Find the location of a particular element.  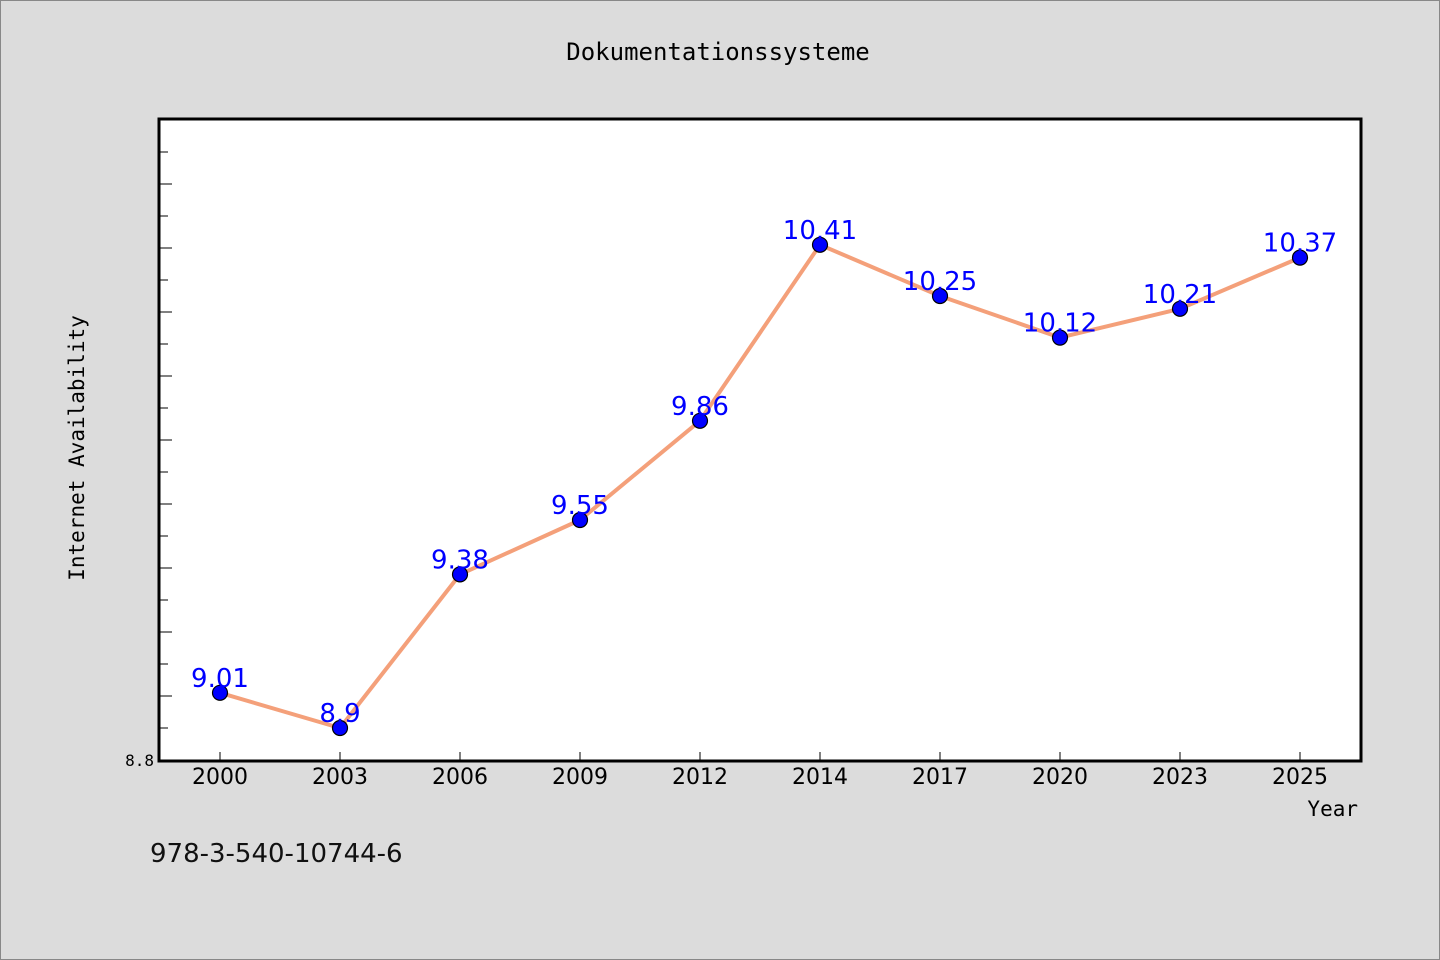

x-tick-label: 2023 is located at coordinates (1180, 777).